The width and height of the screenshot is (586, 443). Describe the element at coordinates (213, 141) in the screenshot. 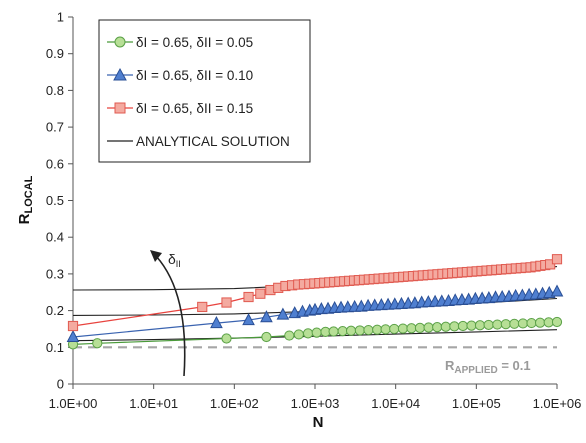

I see `legend-label-analytical: ANALYTICAL SOLUTION` at that location.